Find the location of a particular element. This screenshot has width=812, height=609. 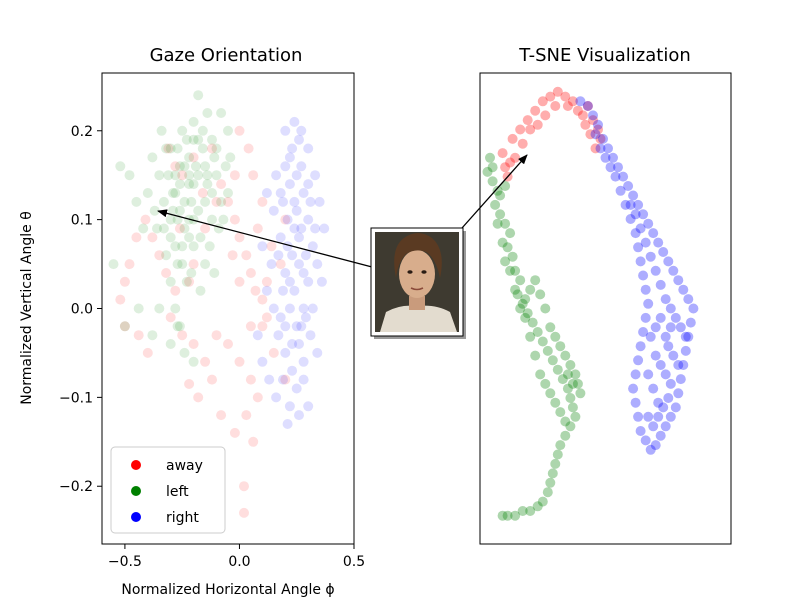

thumbnail-left-eye is located at coordinates (410, 272).